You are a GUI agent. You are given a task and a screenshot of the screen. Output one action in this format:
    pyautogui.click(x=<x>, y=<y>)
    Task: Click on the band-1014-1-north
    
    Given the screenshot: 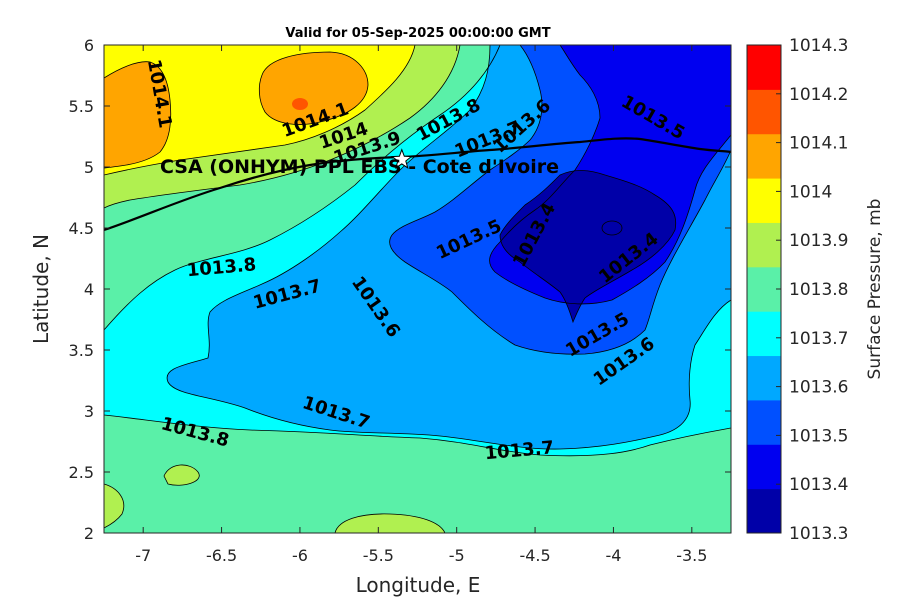 What is the action you would take?
    pyautogui.click(x=313, y=88)
    